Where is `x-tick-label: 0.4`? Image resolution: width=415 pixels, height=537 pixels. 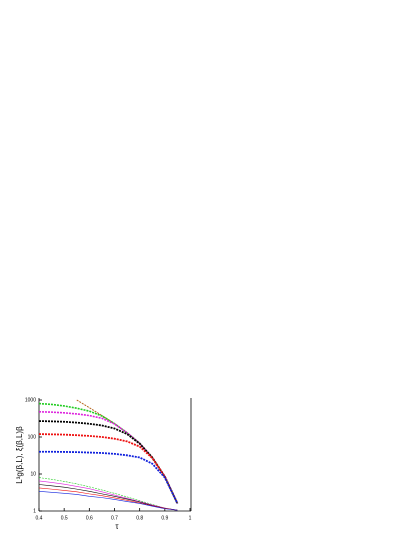 x-tick-label: 0.4 is located at coordinates (39, 518).